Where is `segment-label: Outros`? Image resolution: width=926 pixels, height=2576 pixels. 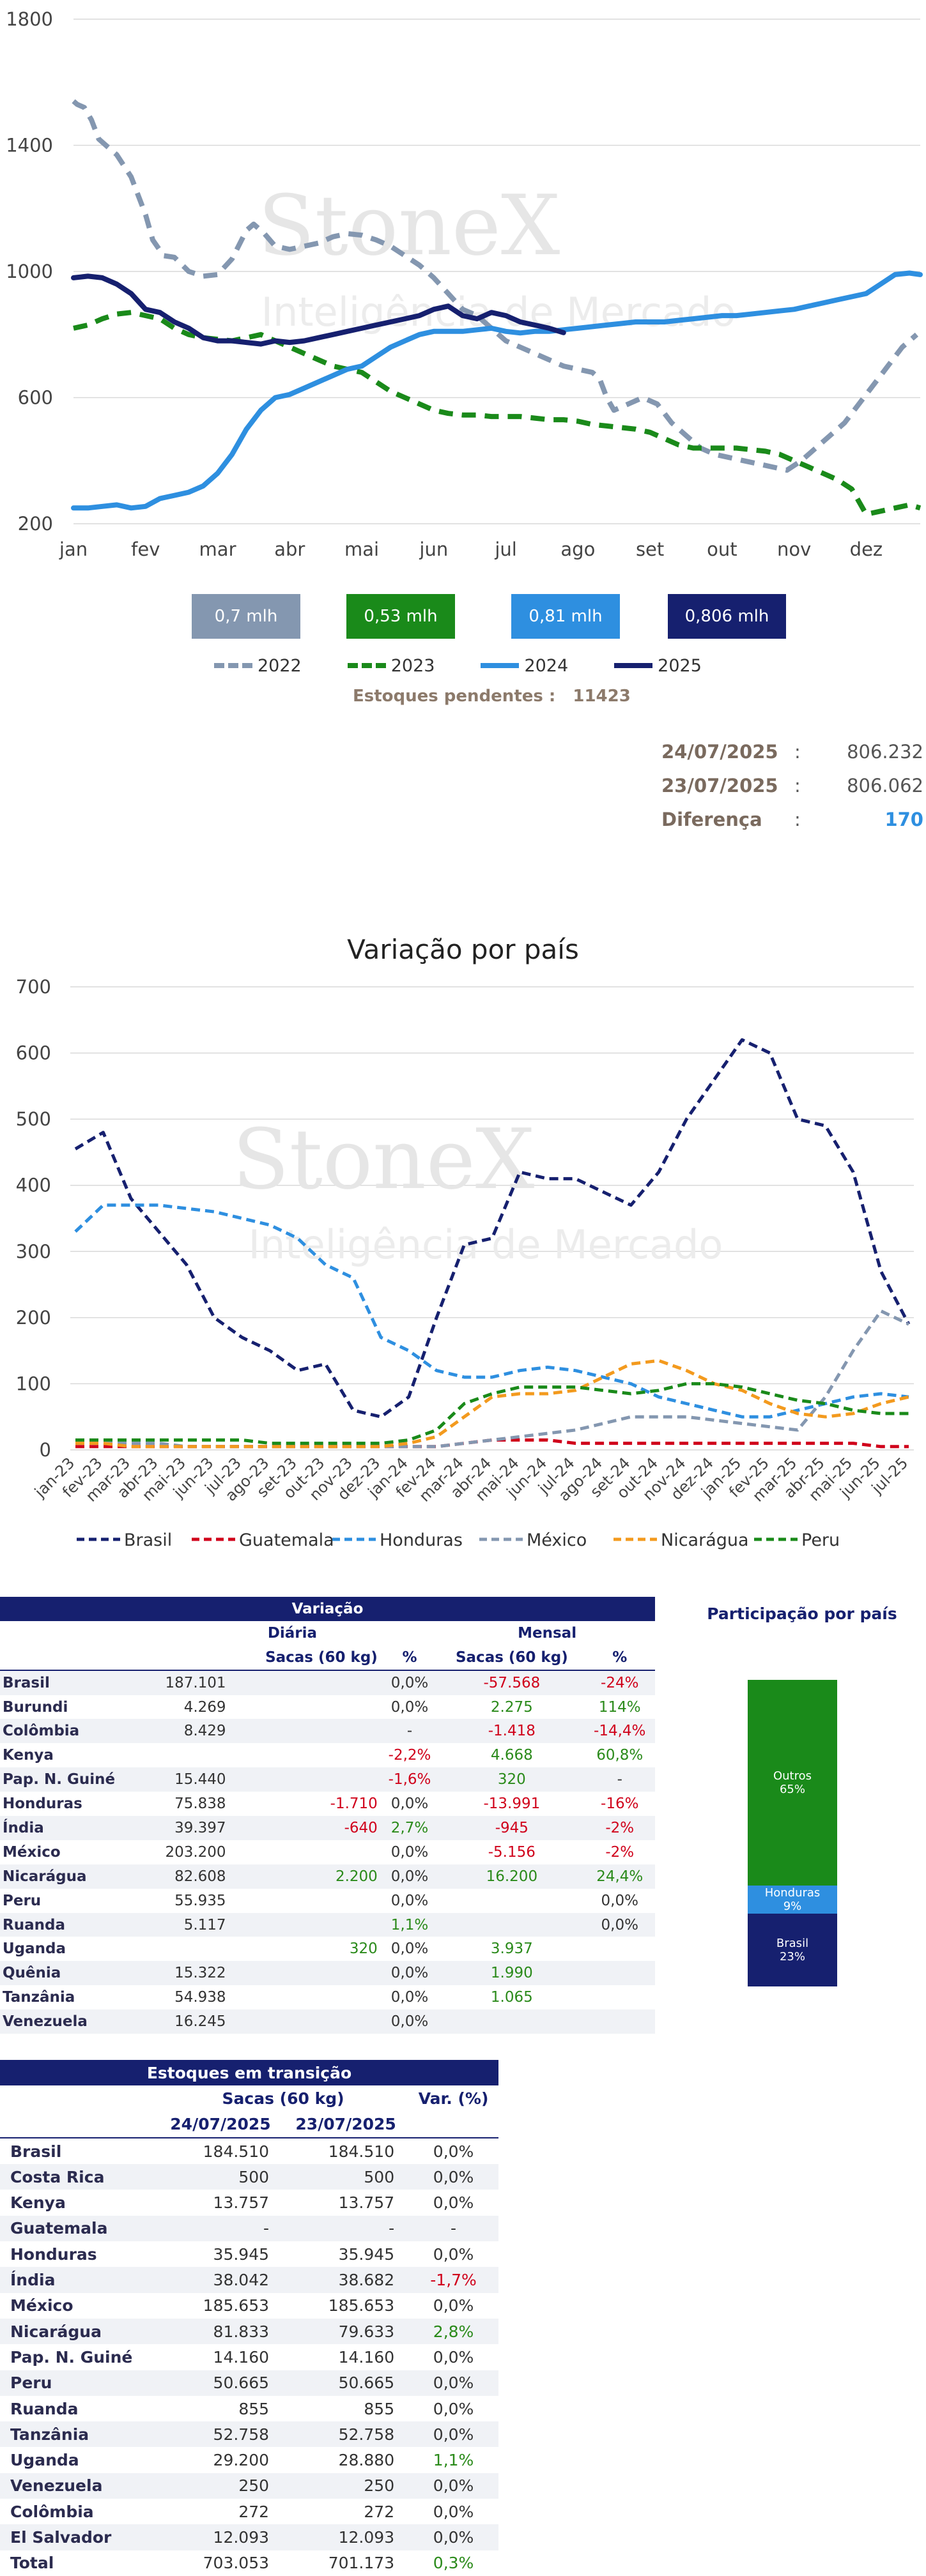
segment-label: Outros is located at coordinates (792, 1776).